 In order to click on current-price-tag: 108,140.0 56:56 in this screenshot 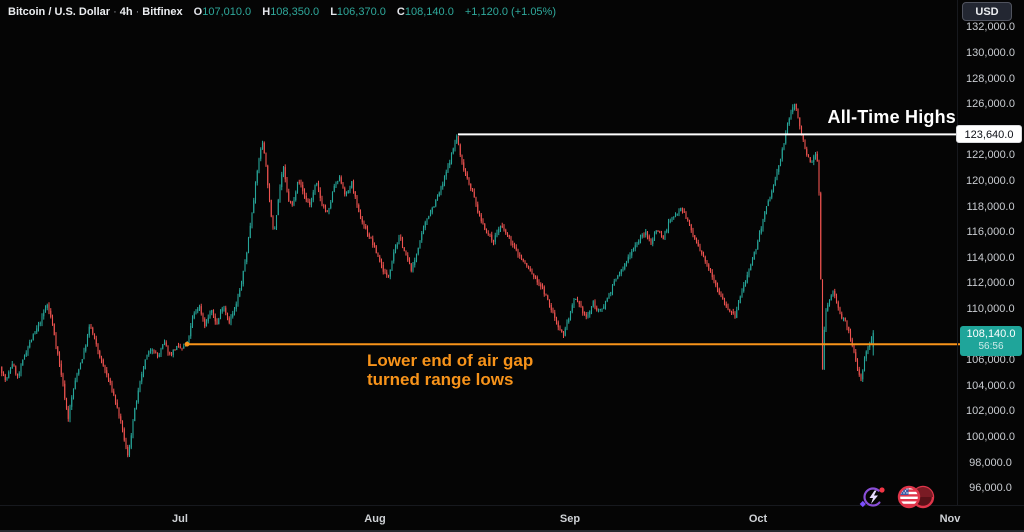, I will do `click(991, 341)`.